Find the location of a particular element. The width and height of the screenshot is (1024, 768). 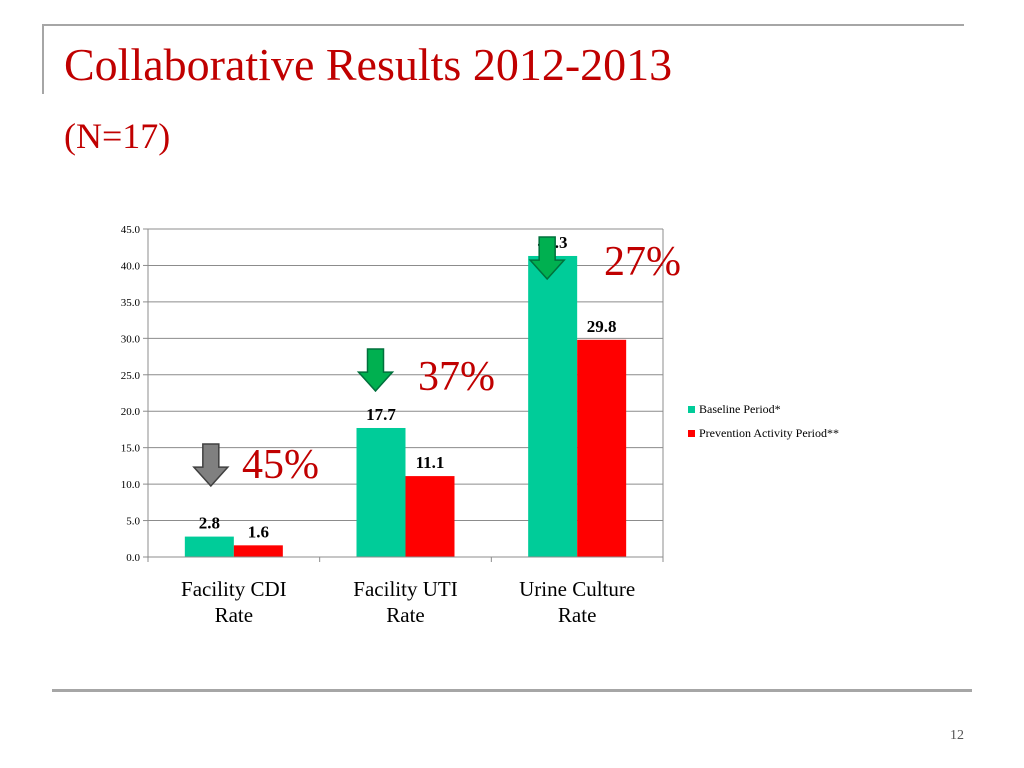

y-tick-label: 10.0 is located at coordinates (131, 485).